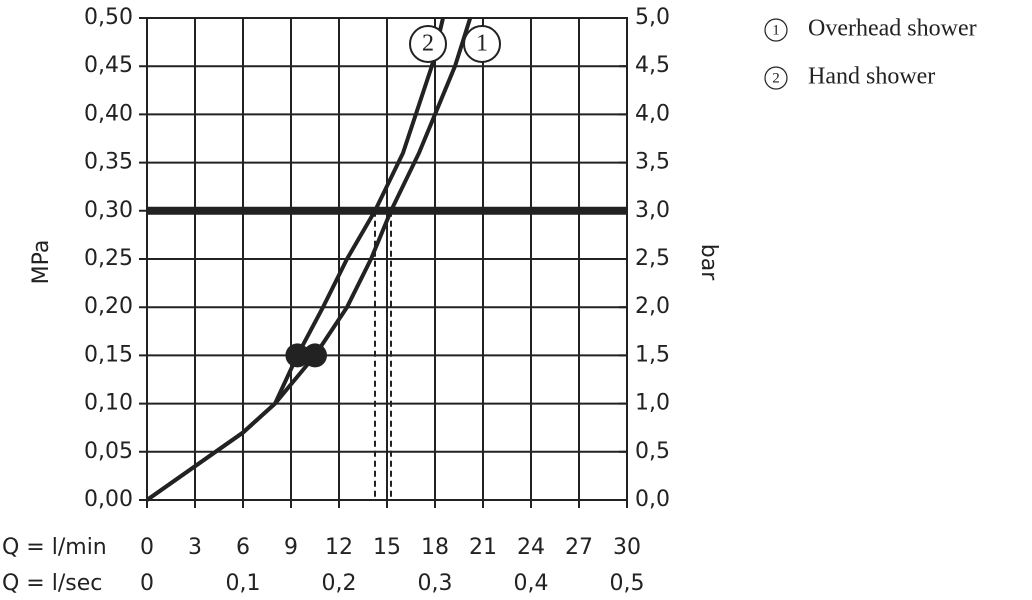  I want to click on y-tick-label: 0,45, so click(108, 65).